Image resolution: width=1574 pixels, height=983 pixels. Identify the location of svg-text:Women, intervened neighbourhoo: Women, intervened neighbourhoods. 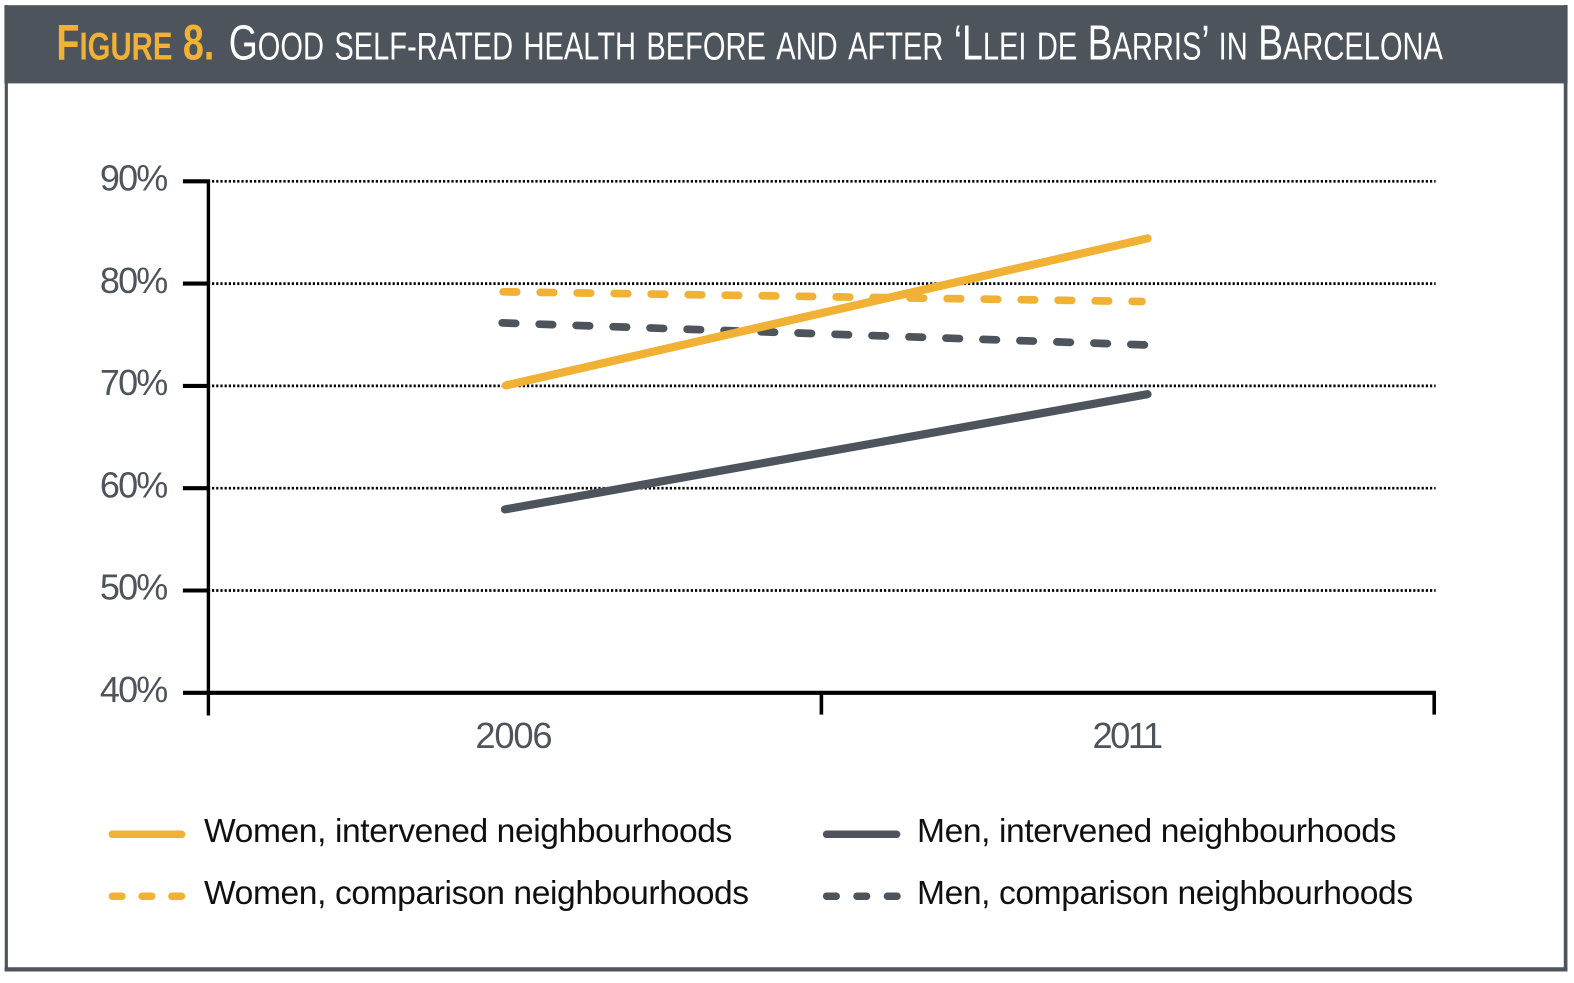
(468, 831).